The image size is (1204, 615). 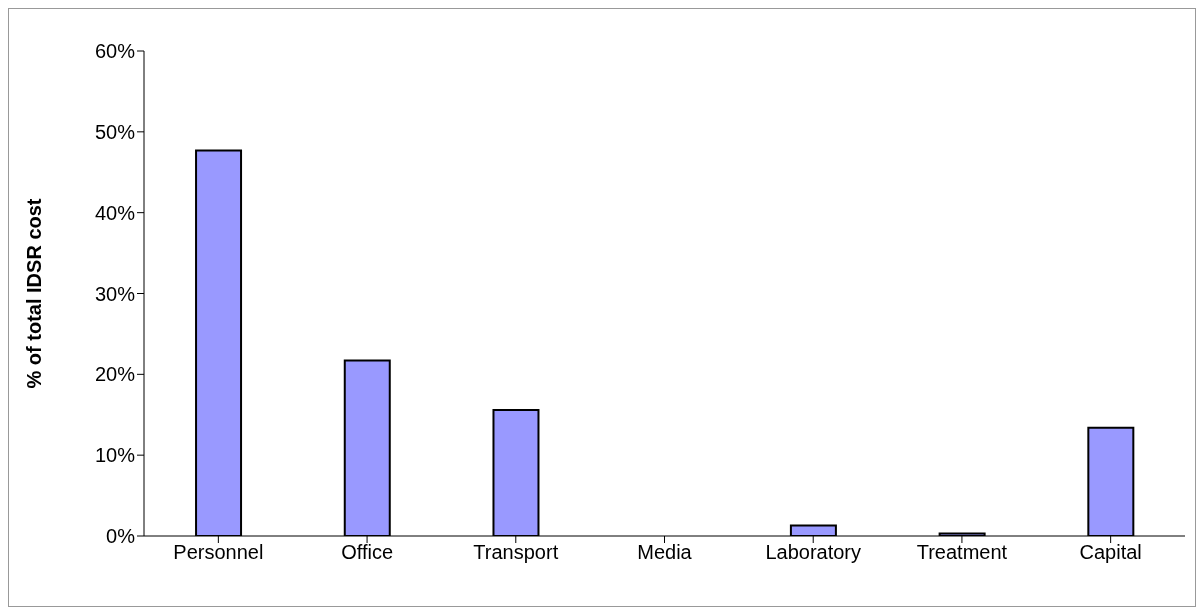 What do you see at coordinates (962, 552) in the screenshot?
I see `x-tick-label: Treatment` at bounding box center [962, 552].